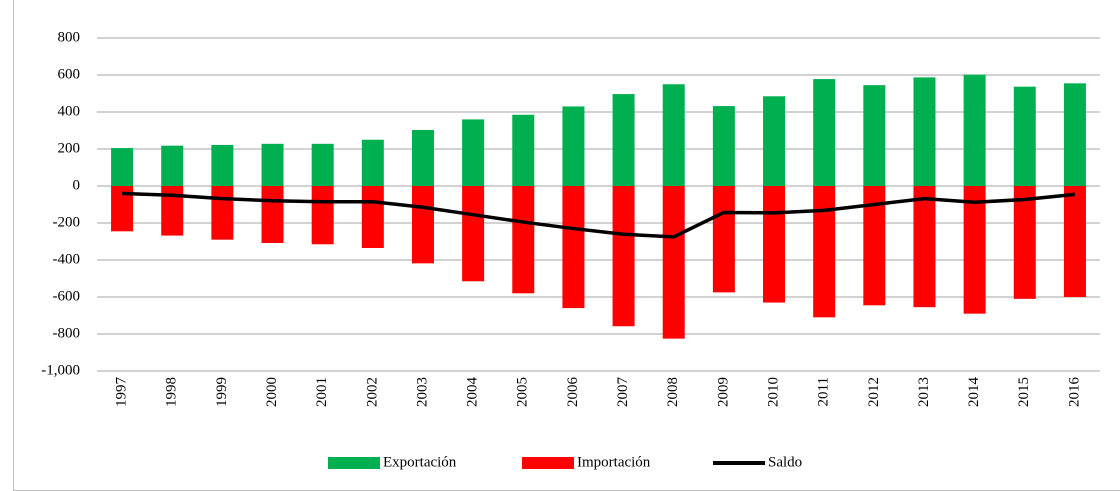 The width and height of the screenshot is (1120, 491). I want to click on x-tick-label: 2013, so click(924, 392).